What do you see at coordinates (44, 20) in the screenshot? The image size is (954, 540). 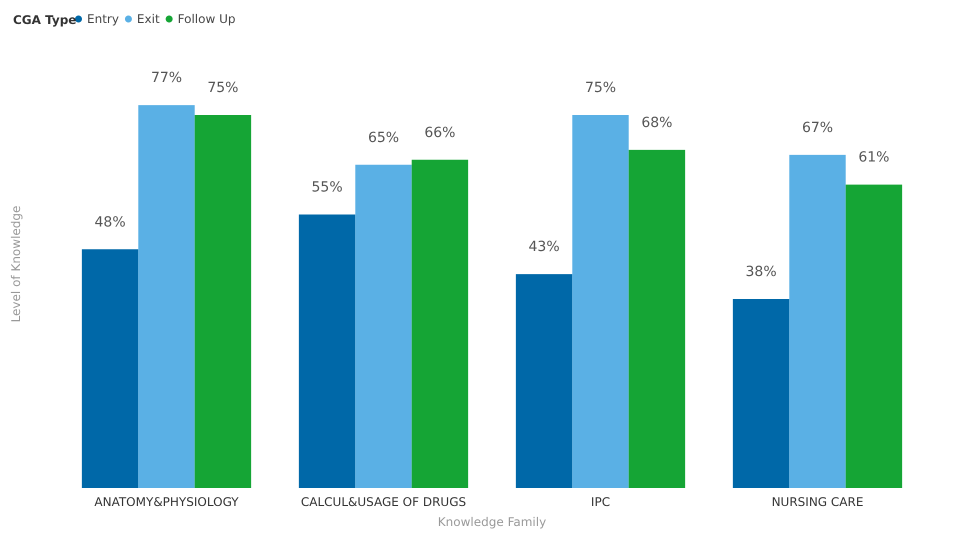 I see `legend-title: CGA Type` at bounding box center [44, 20].